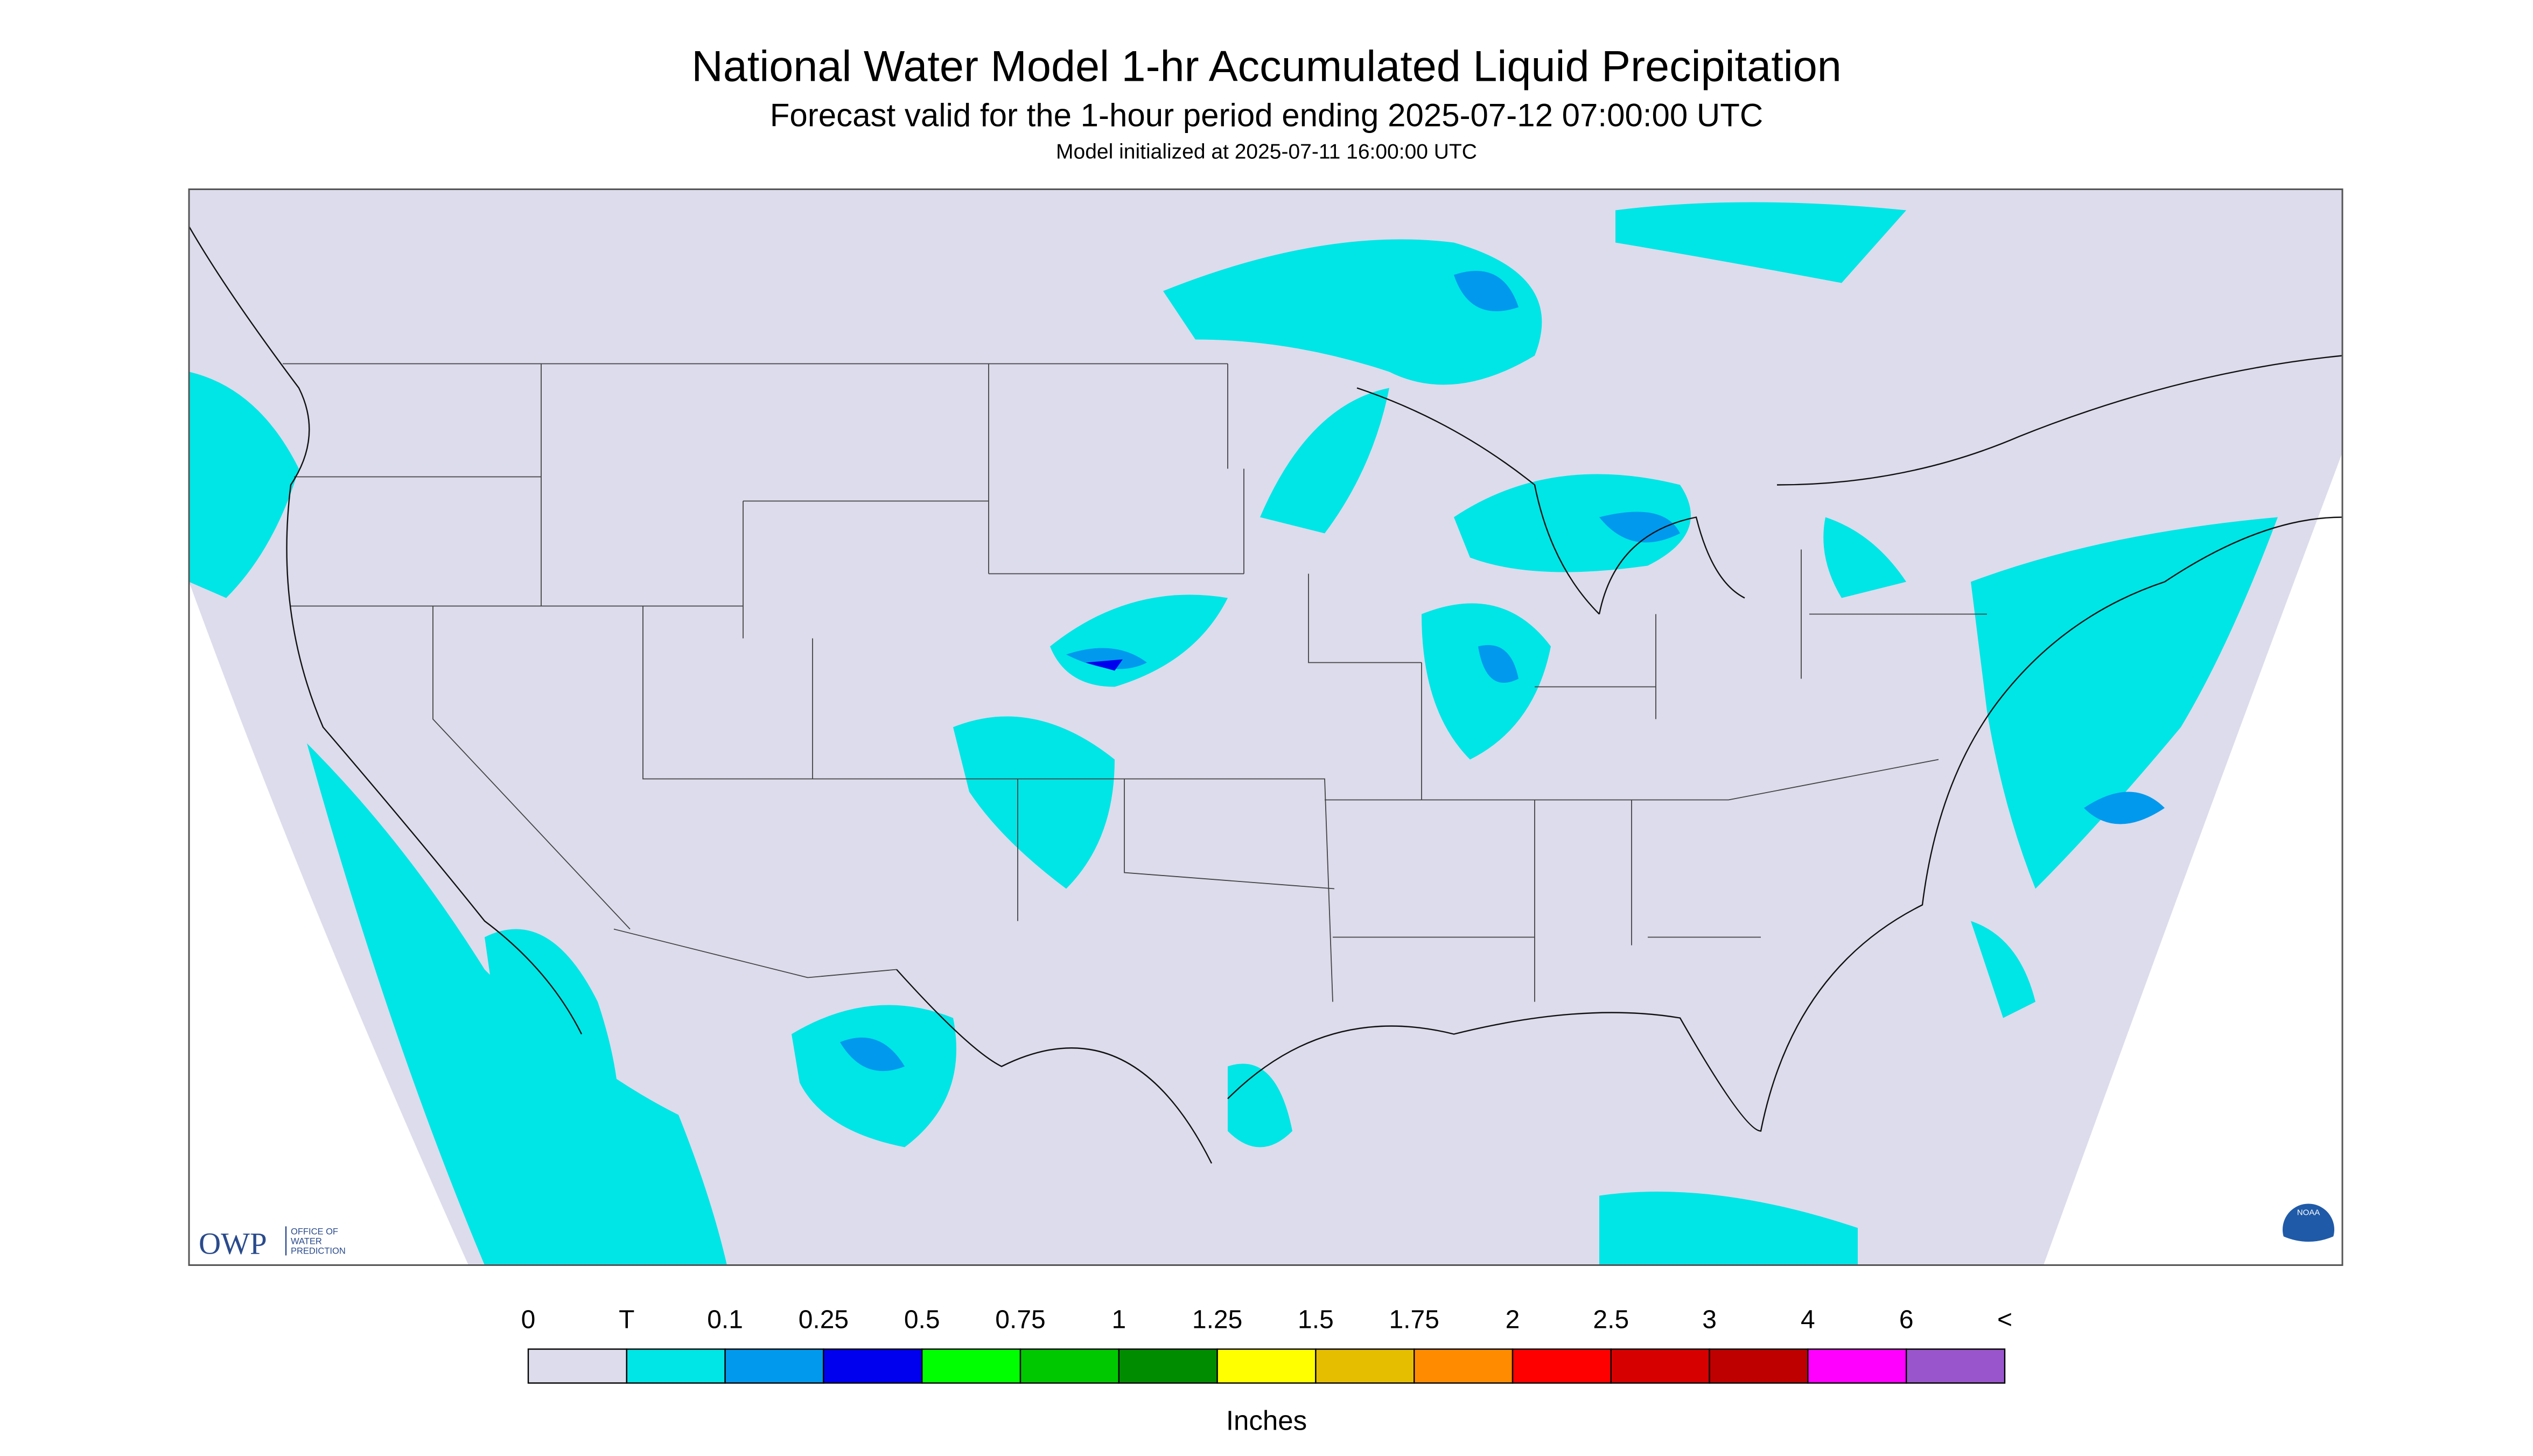 This screenshot has width=2533, height=1456. I want to click on legend-label: 2.5, so click(1611, 1320).